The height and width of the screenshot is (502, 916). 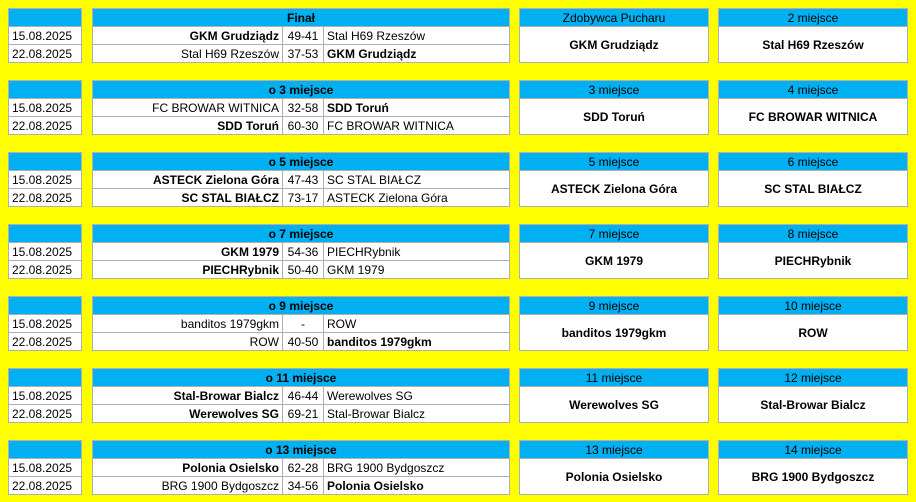 What do you see at coordinates (301, 161) in the screenshot?
I see `round-title: o 5 miejsce` at bounding box center [301, 161].